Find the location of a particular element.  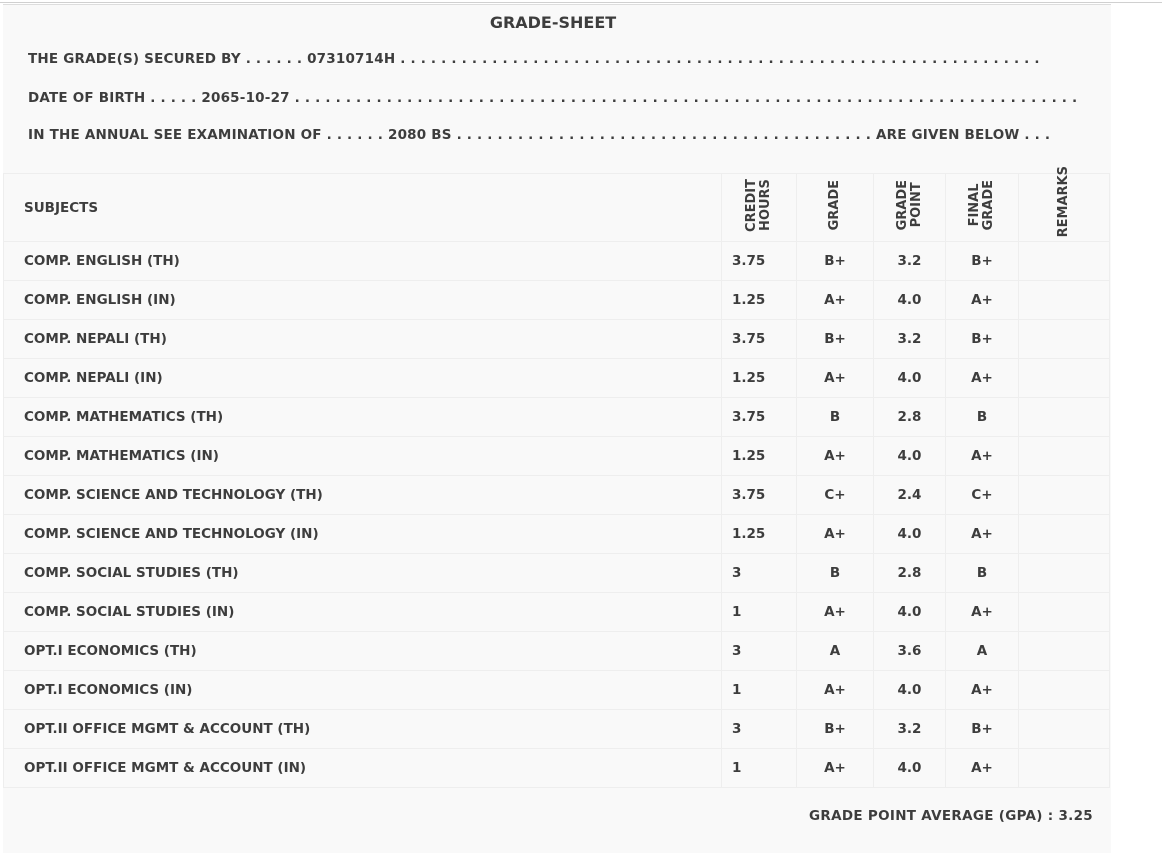

grade-point-cell: 2.4 is located at coordinates (909, 495).